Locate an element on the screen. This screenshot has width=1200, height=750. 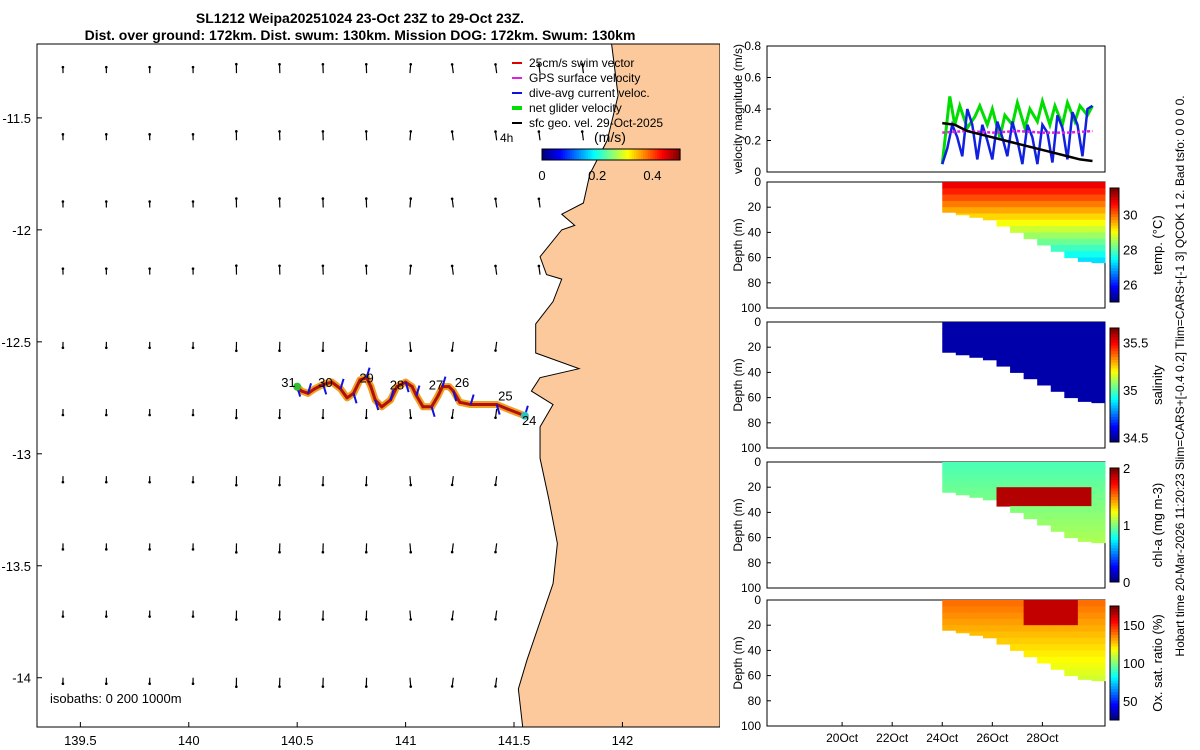
legend-label: sfc geo. vel. 29-Oct-2025 is located at coordinates (596, 123).